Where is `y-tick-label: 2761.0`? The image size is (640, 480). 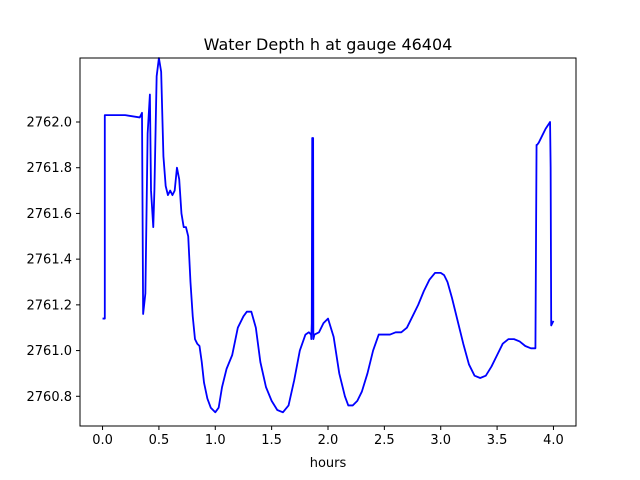
y-tick-label: 2761.0 is located at coordinates (50, 351).